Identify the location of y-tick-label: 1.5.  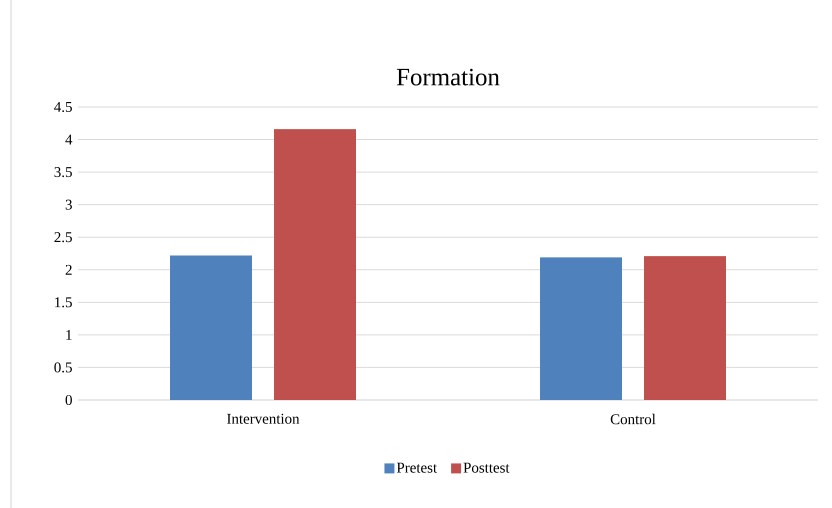
(63, 302).